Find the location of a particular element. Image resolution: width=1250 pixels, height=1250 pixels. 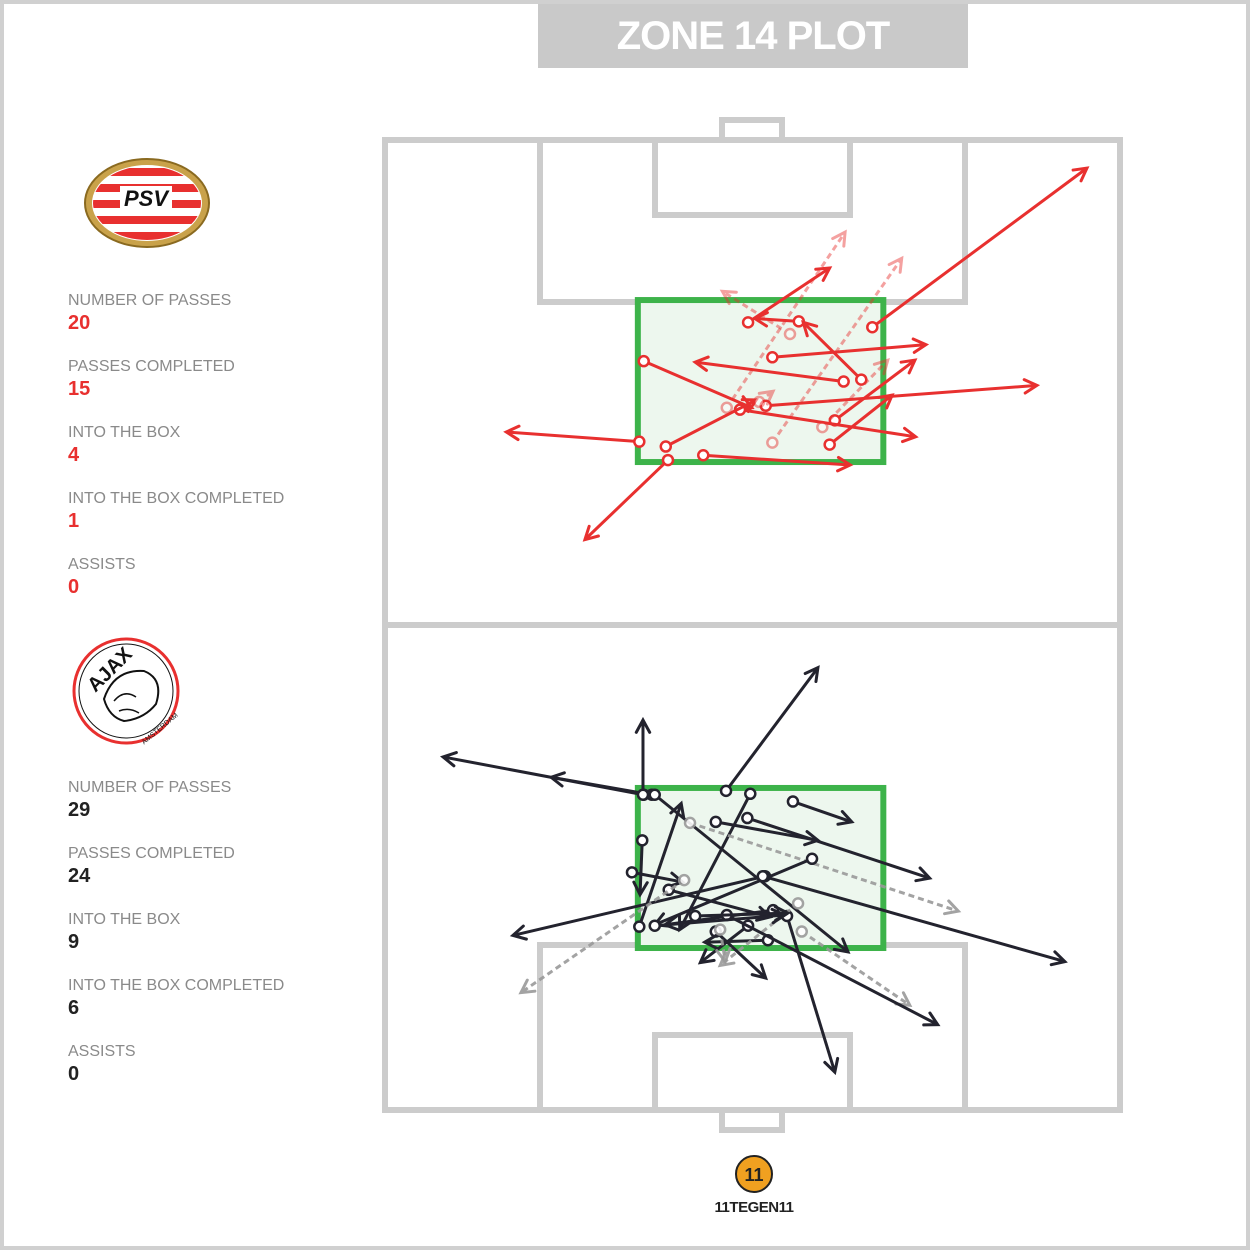

stat-value: 4 is located at coordinates (74, 455).